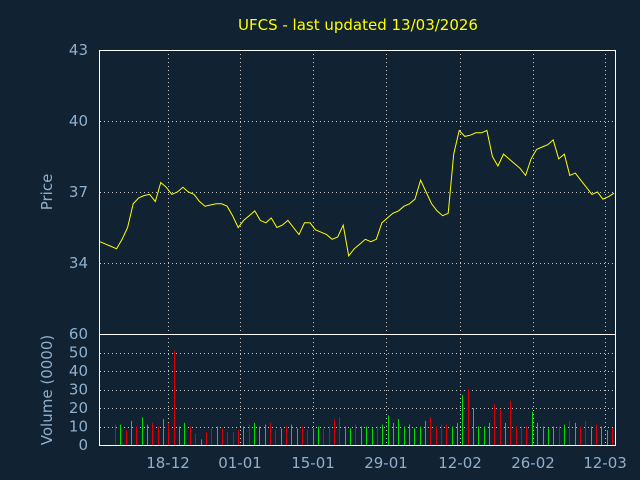  I want to click on volume-tick-label: 30, so click(78, 390).